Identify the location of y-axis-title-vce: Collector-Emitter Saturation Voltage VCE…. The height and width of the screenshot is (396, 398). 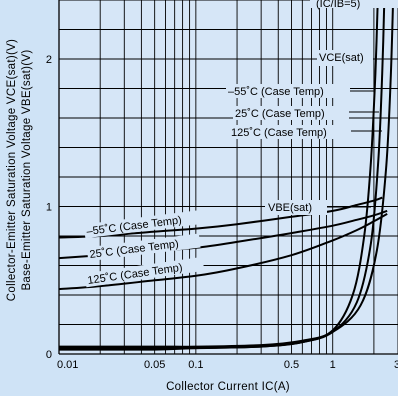
(12, 170).